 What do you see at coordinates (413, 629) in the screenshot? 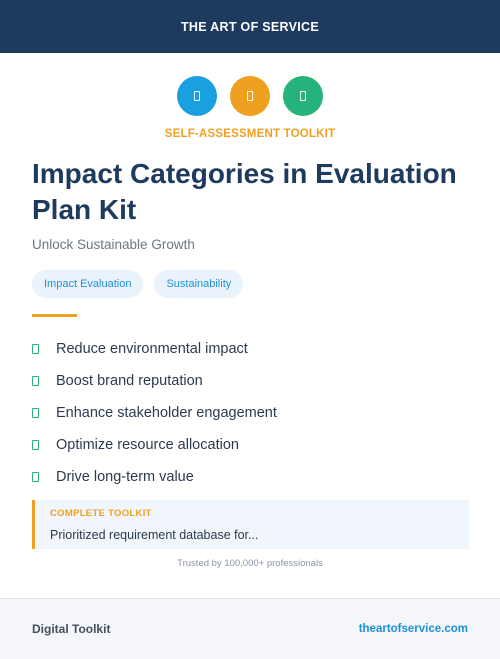
I see `footer-website-link: theartofservice.com` at bounding box center [413, 629].